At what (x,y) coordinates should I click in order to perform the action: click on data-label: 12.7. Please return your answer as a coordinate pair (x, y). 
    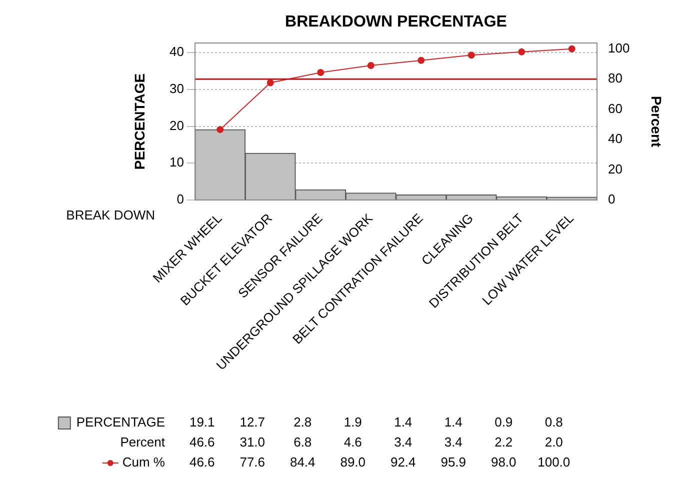
    Looking at the image, I should click on (253, 422).